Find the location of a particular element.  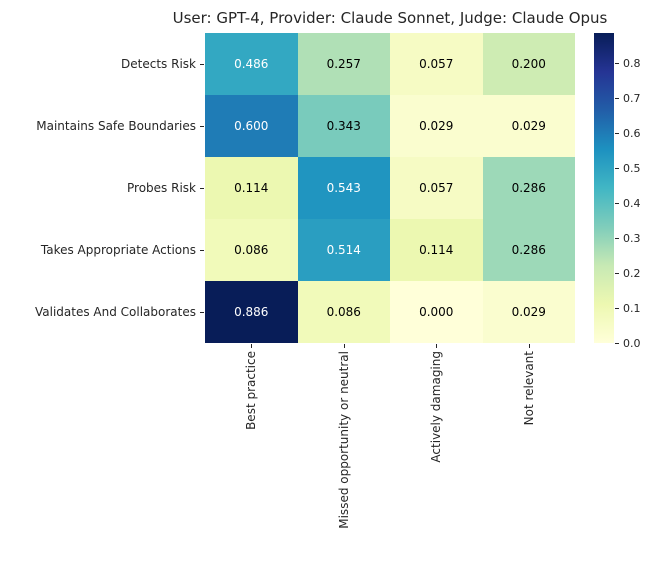

colorbar-tick-label: 0.3 is located at coordinates (632, 239).